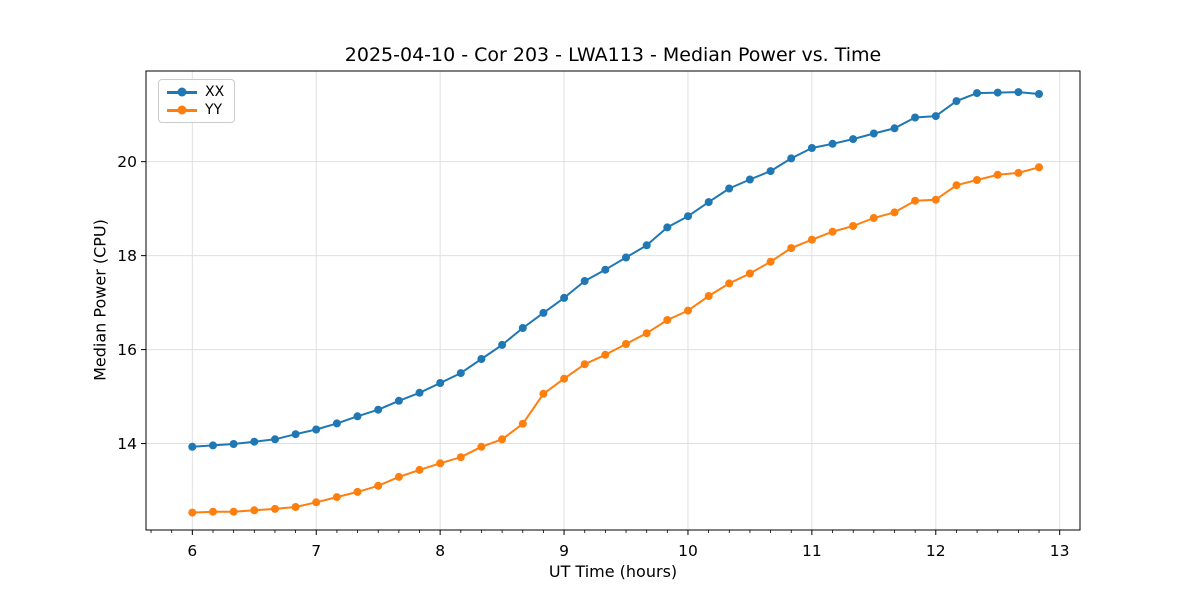 The image size is (1200, 600). What do you see at coordinates (127, 444) in the screenshot?
I see `y-tick-label: 14` at bounding box center [127, 444].